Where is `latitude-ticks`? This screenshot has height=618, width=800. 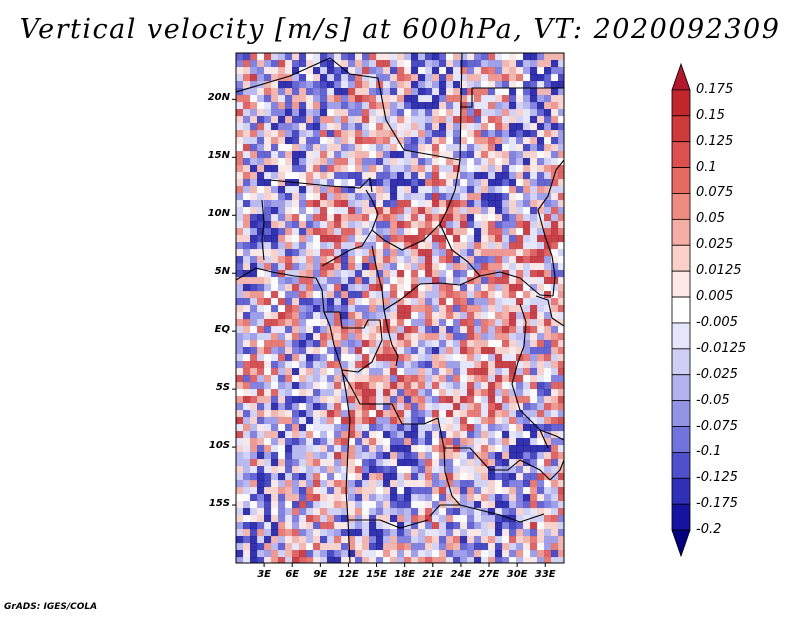
latitude-ticks is located at coordinates (234, 302).